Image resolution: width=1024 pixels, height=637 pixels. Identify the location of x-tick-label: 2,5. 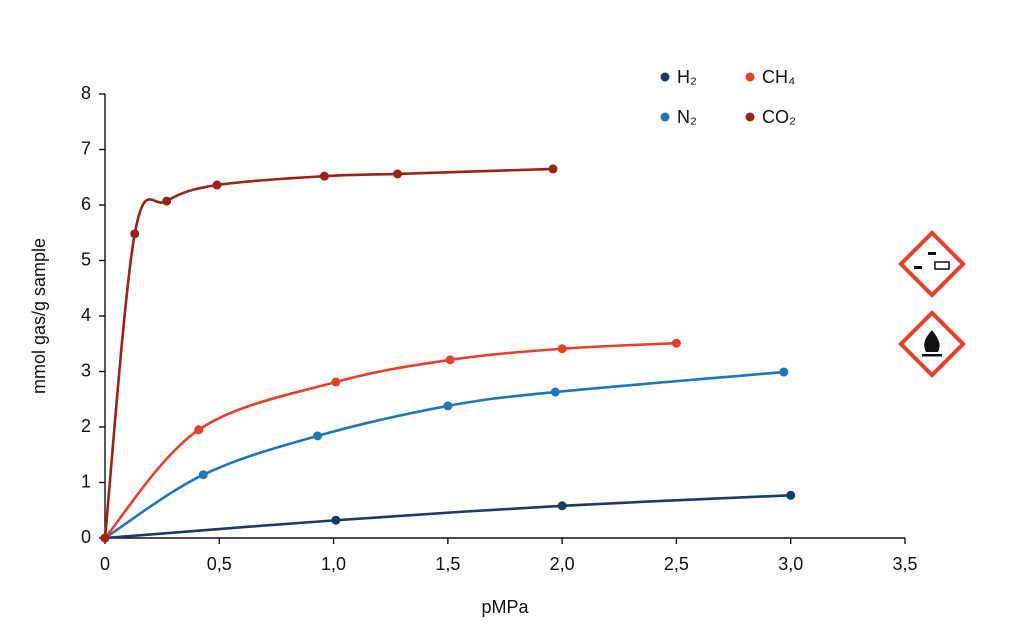
(676, 564).